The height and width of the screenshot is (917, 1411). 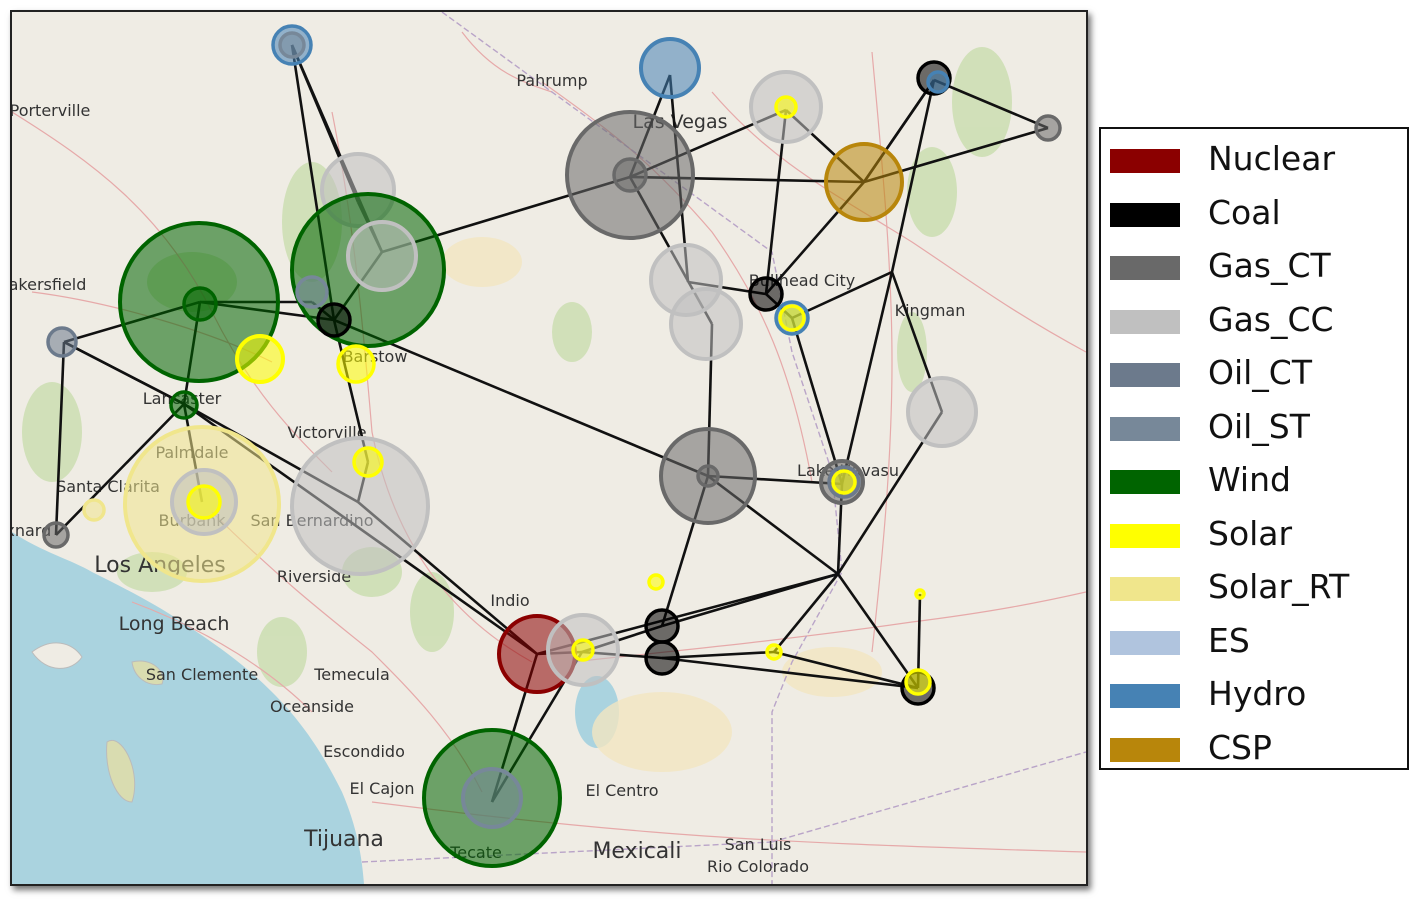 I want to click on place-label: Long Beach, so click(x=174, y=624).